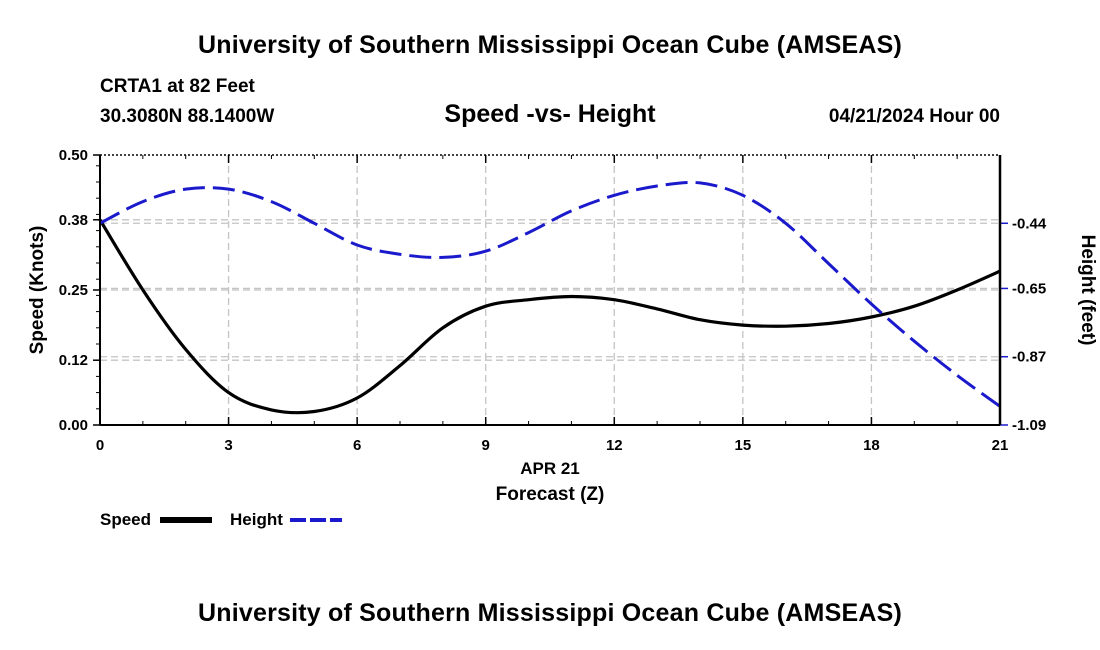 The width and height of the screenshot is (1100, 650). What do you see at coordinates (187, 116) in the screenshot?
I see `station-coordinates: 30.3080N 88.1400W` at bounding box center [187, 116].